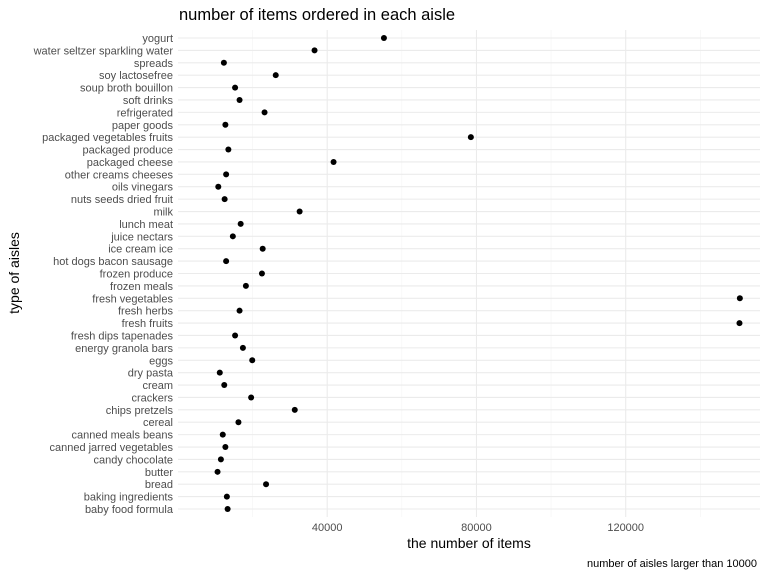  Describe the element at coordinates (124, 349) in the screenshot. I see `y-tick-label: energy granola bars` at that location.